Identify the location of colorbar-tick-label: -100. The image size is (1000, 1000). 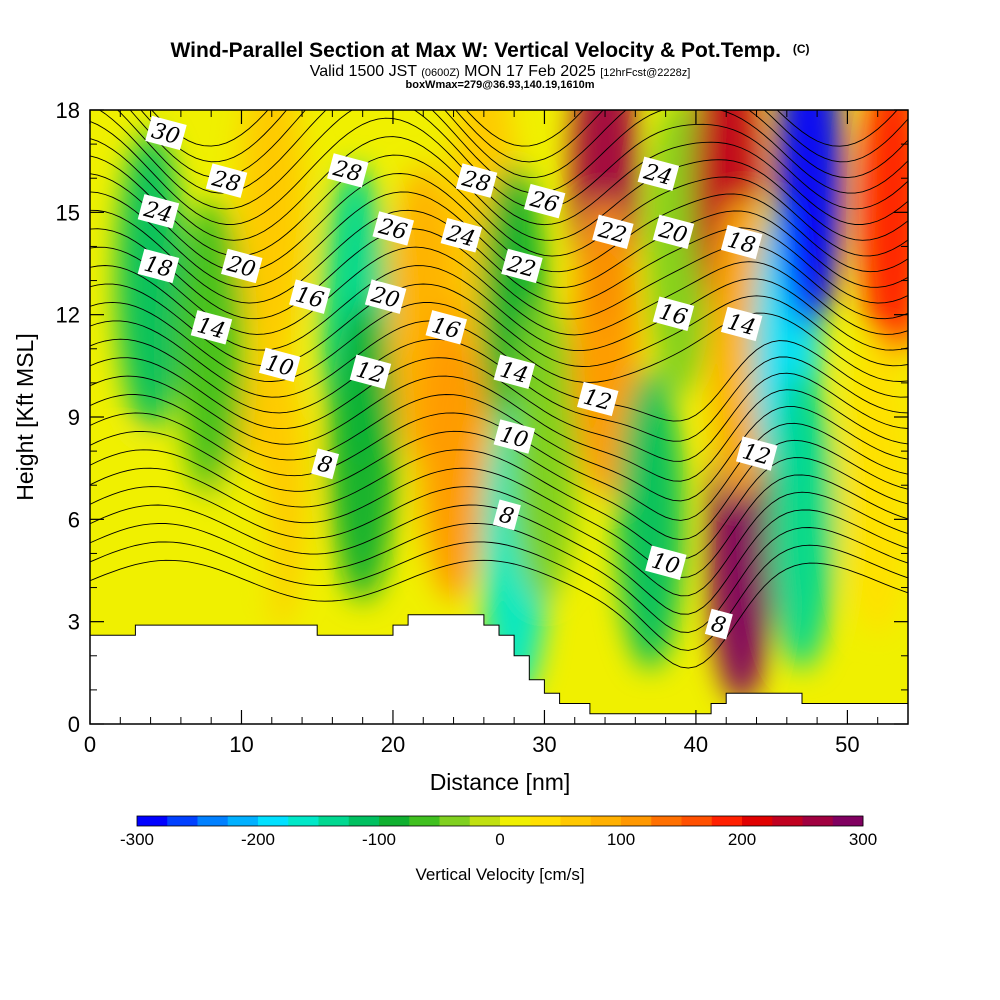
(379, 839).